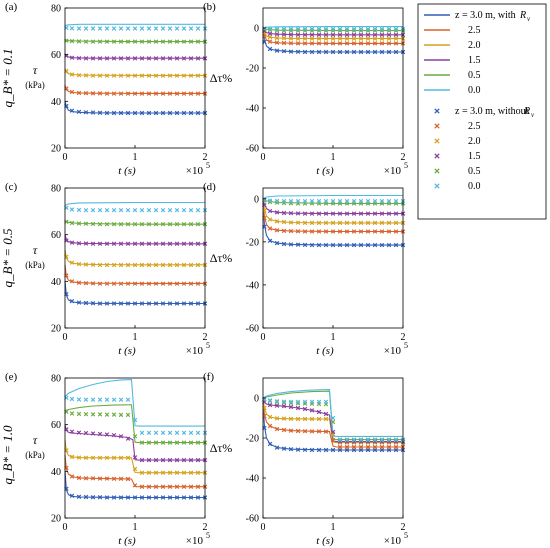  Describe the element at coordinates (263, 157) in the screenshot. I see `x-tick-label: 0` at that location.